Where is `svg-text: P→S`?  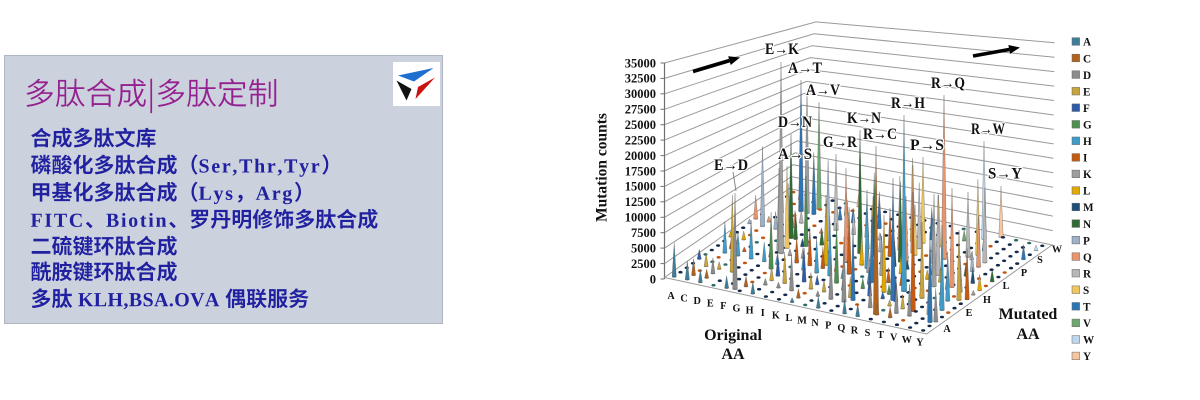 svg-text: P→S is located at coordinates (927, 145).